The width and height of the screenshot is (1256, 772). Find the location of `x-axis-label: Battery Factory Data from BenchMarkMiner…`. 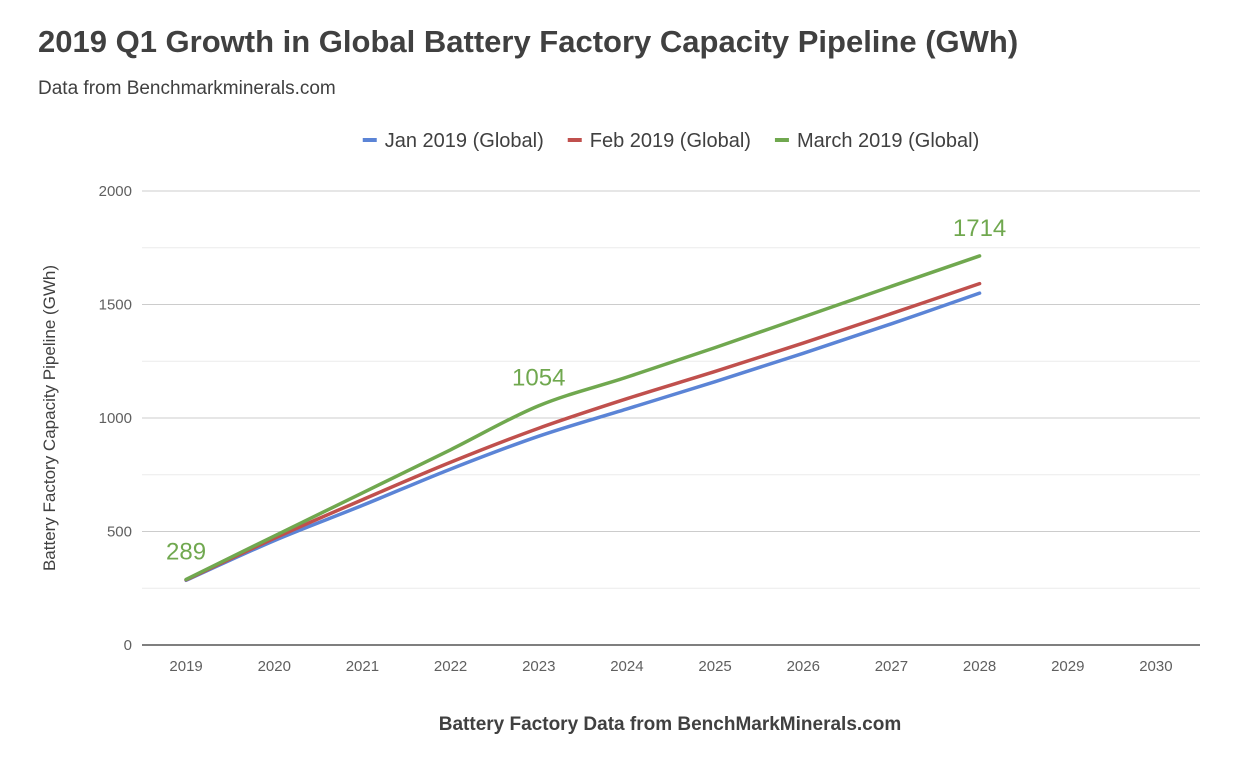

x-axis-label: Battery Factory Data from BenchMarkMiner… is located at coordinates (670, 724).